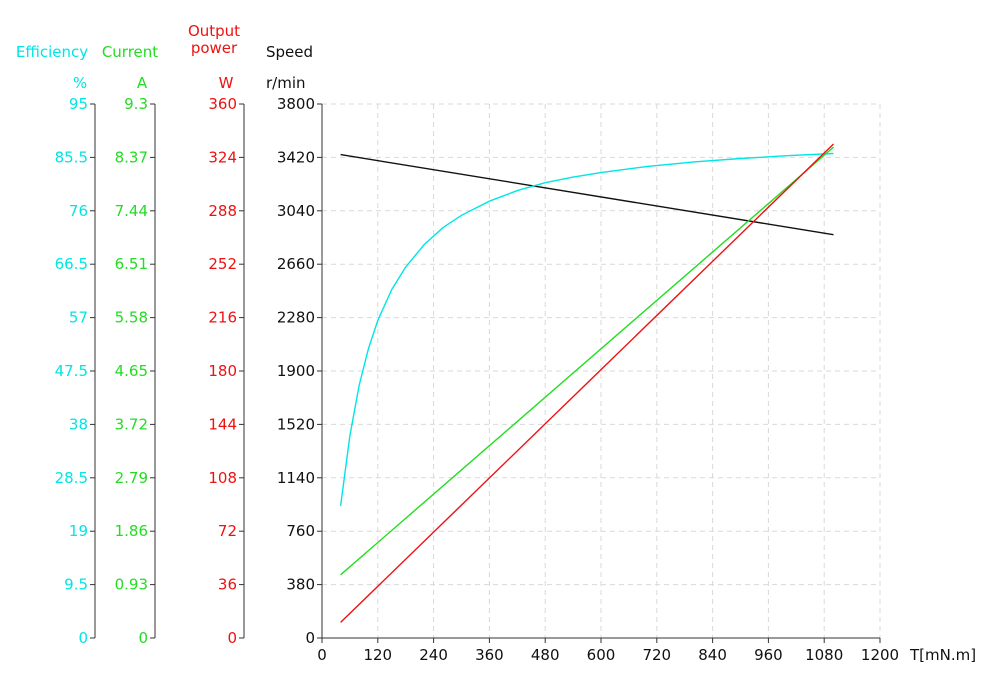 The image size is (1000, 686). I want to click on power-tick-label: 288, so click(222, 211).